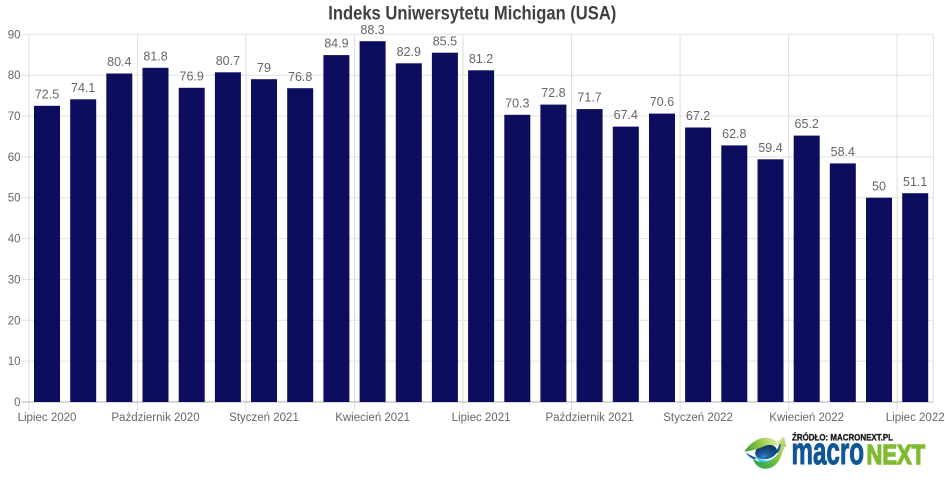 The height and width of the screenshot is (483, 945). What do you see at coordinates (14, 321) in the screenshot?
I see `svg-text: 20` at bounding box center [14, 321].